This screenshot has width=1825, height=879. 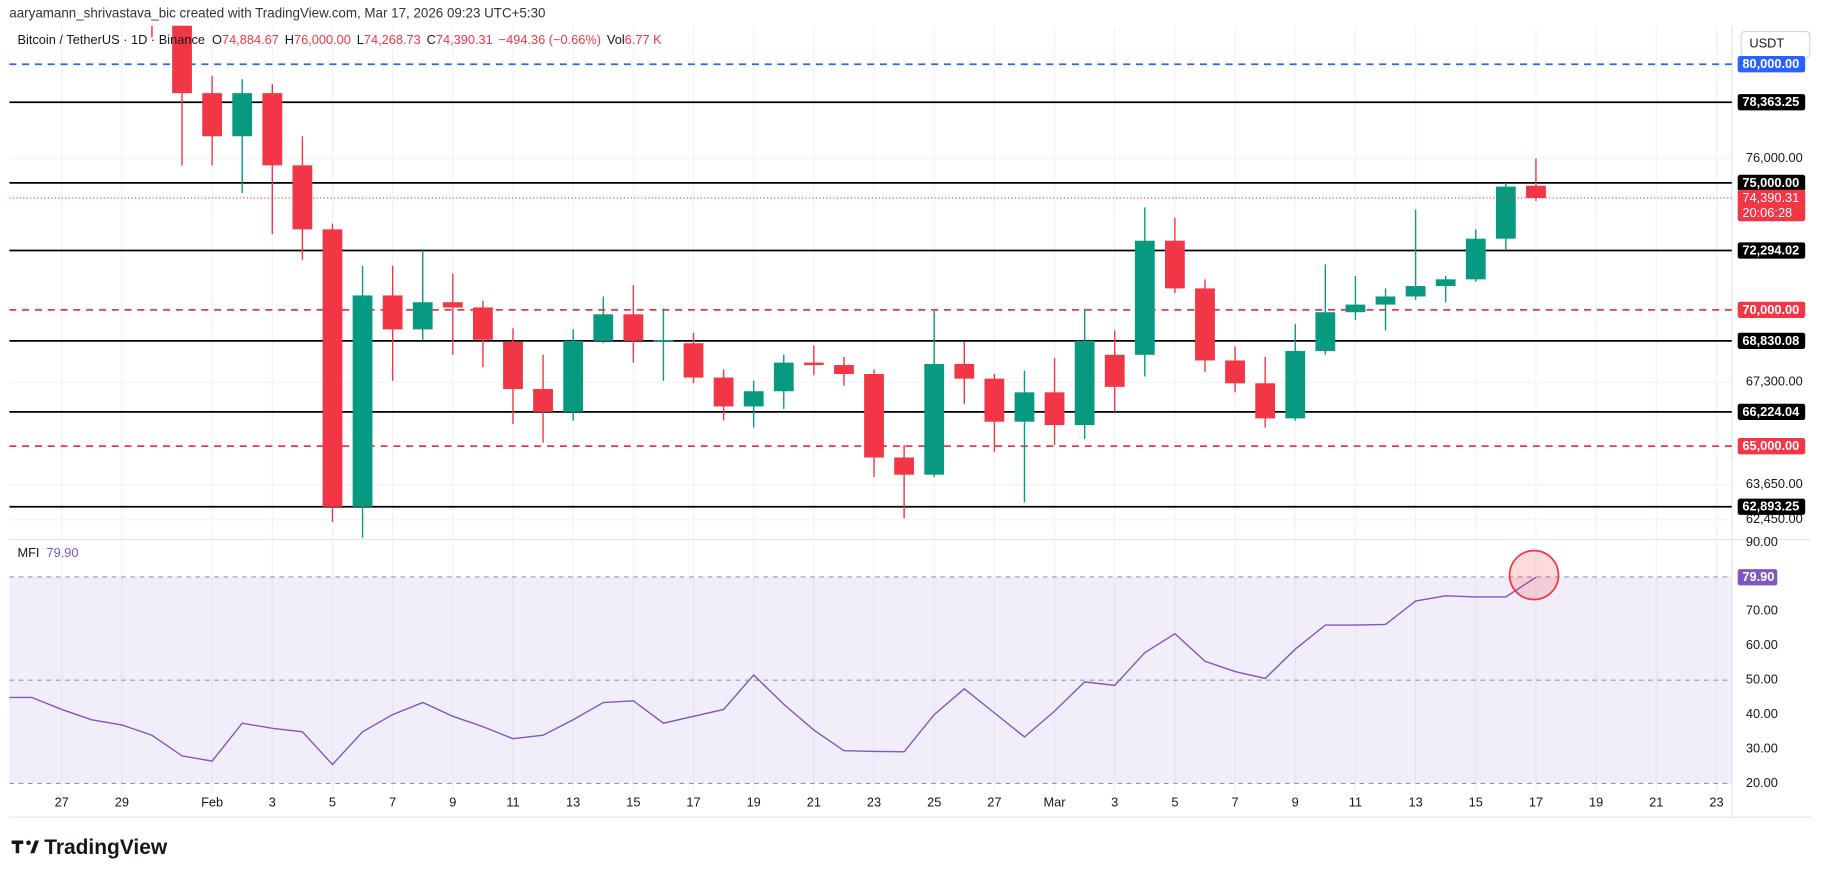 I want to click on ohlc-key: C, so click(x=431, y=39).